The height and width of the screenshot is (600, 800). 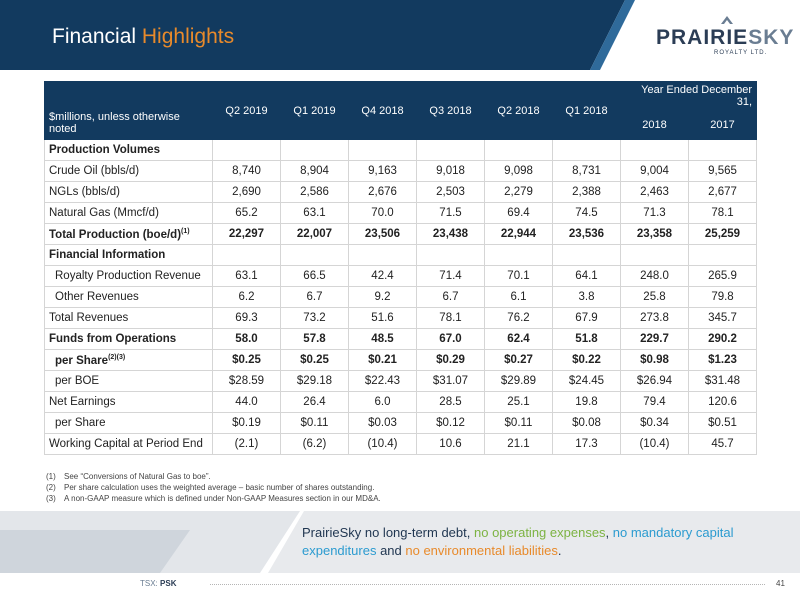 I want to click on row-label: Natural Gas (Mmcf/d), so click(x=128, y=213).